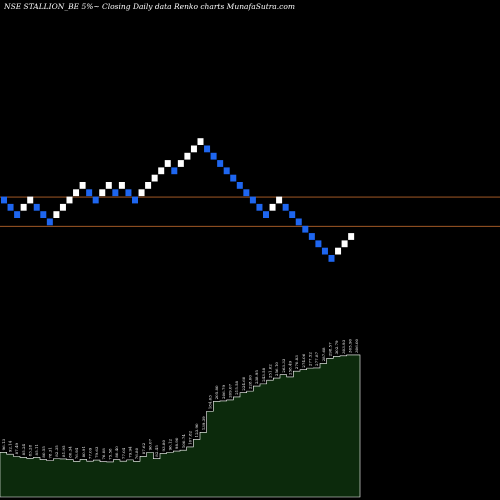  I want to click on volume-label: 76.80, so click(136, 453).